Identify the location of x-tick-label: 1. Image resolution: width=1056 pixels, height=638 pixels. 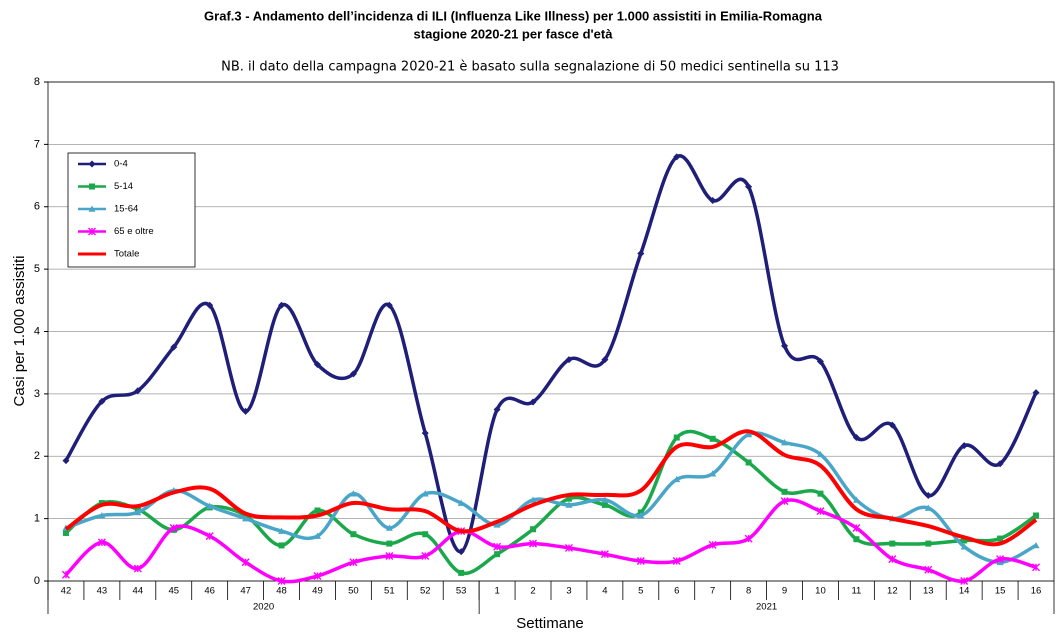
(496, 591).